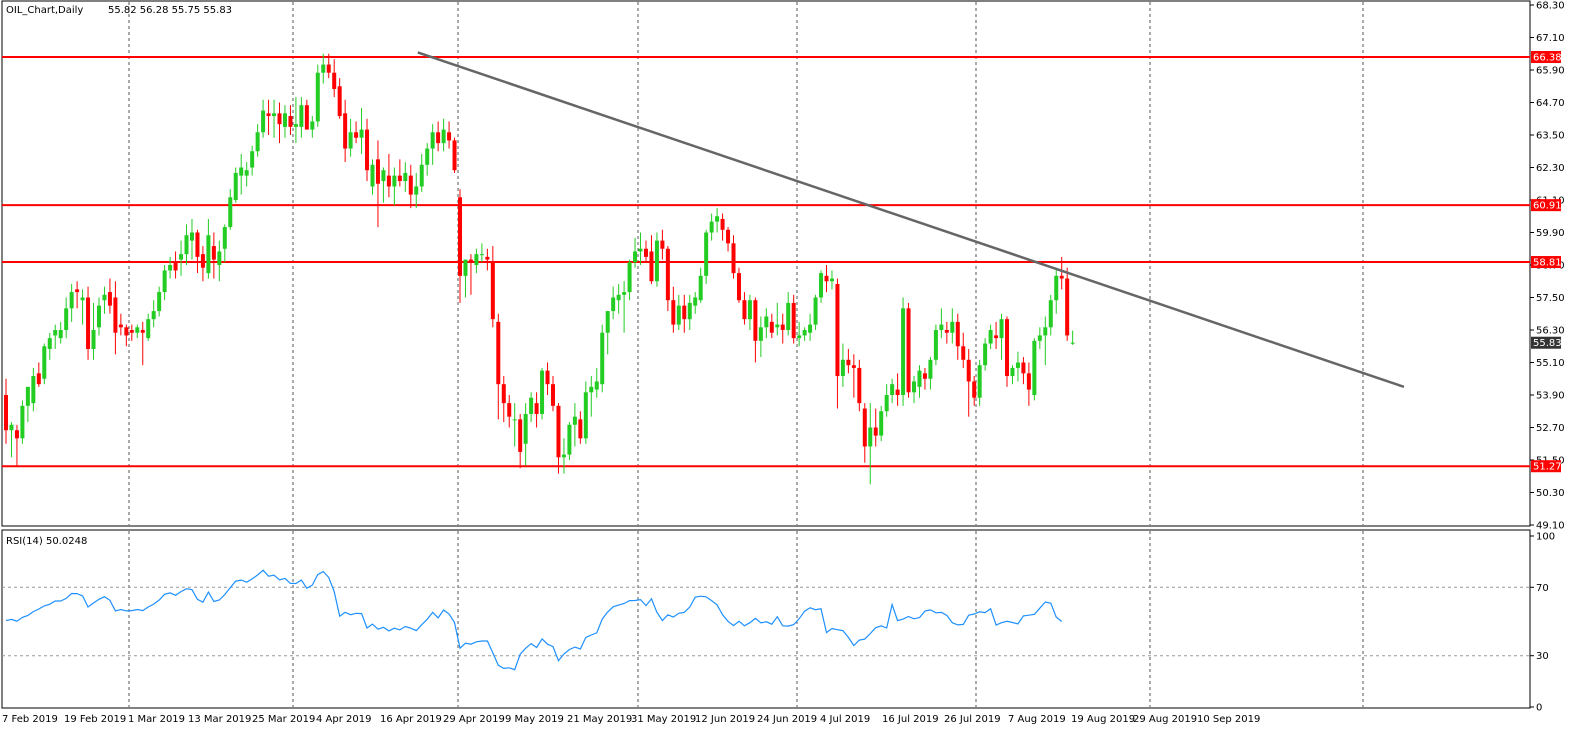  I want to click on rsi-line, so click(534, 620).